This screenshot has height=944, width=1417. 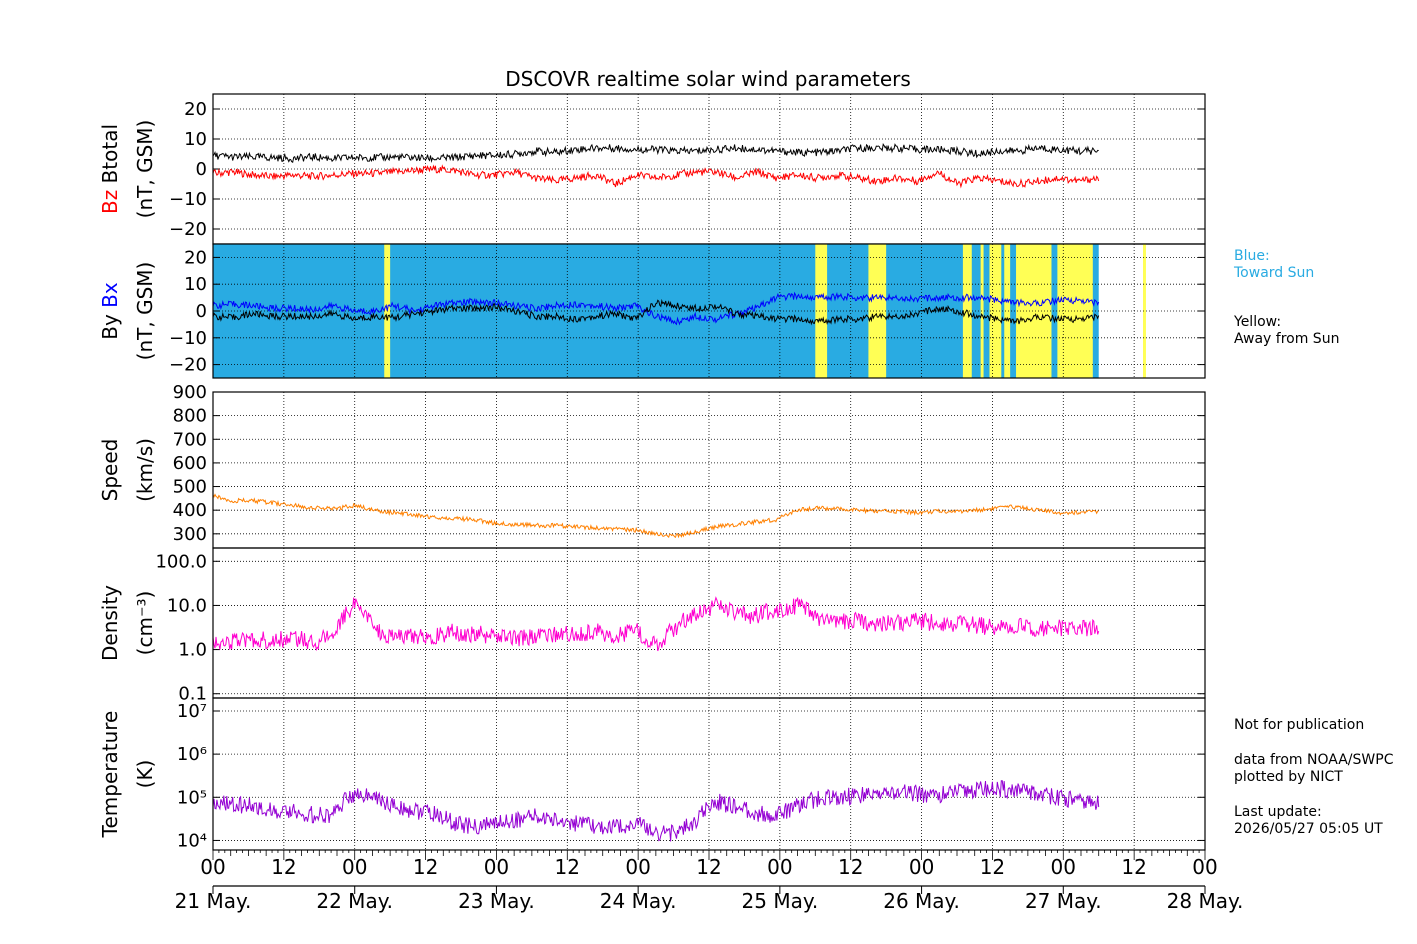 I want to click on last-update-note: Last update: 2026/05/27 05:05 UT, so click(x=1308, y=820).